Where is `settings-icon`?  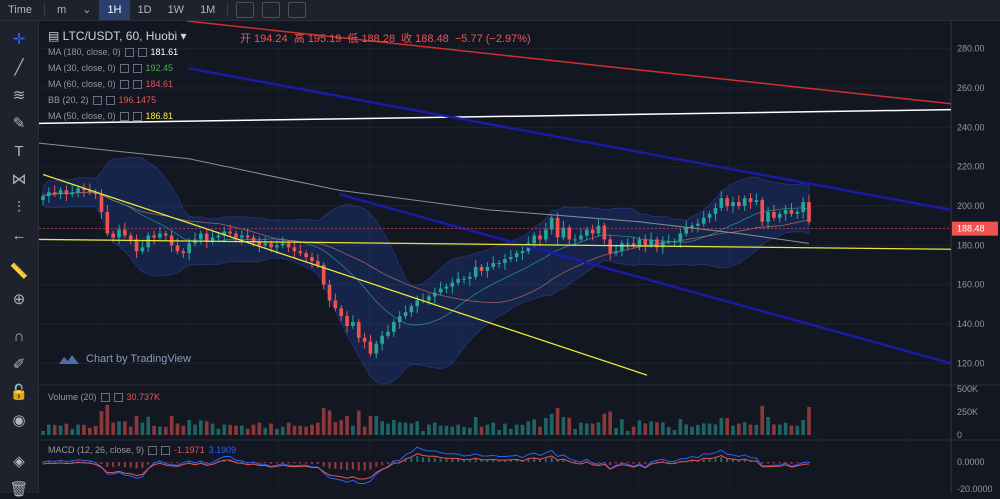
settings-icon is located at coordinates (297, 10).